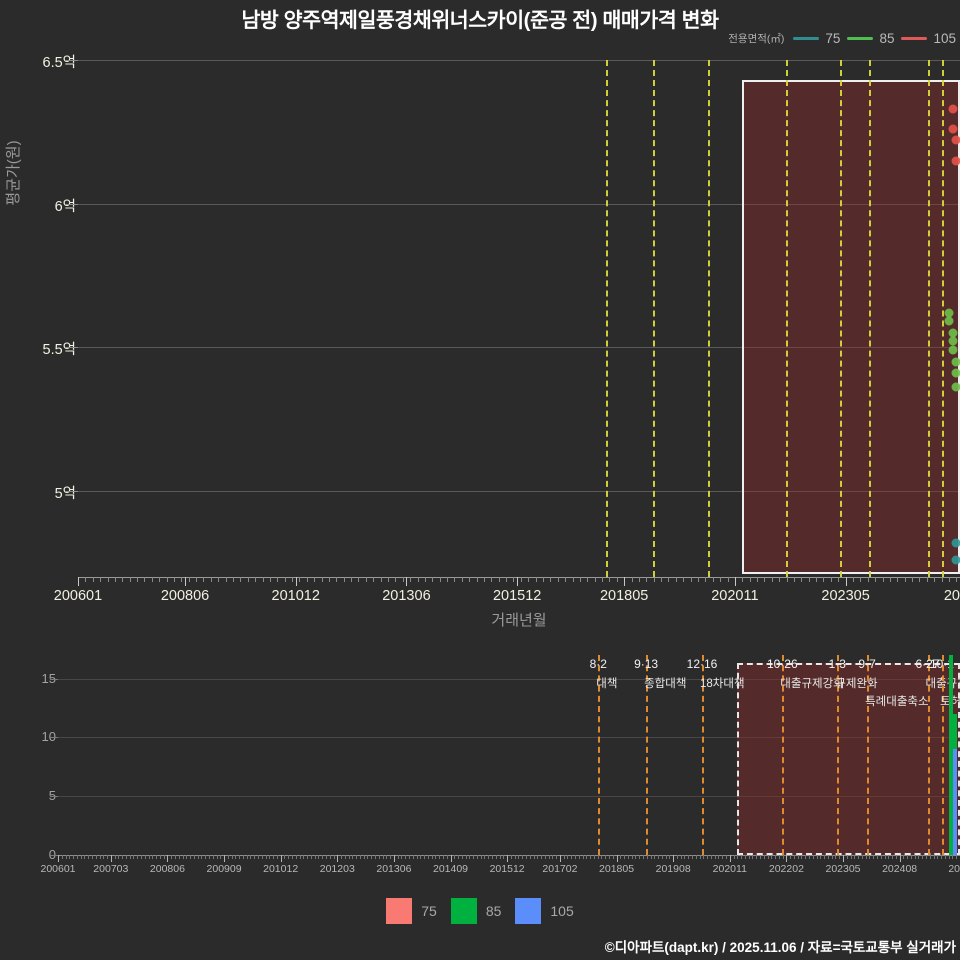 This screenshot has height=960, width=960. I want to click on volume-legend-item-75: 75, so click(411, 911).